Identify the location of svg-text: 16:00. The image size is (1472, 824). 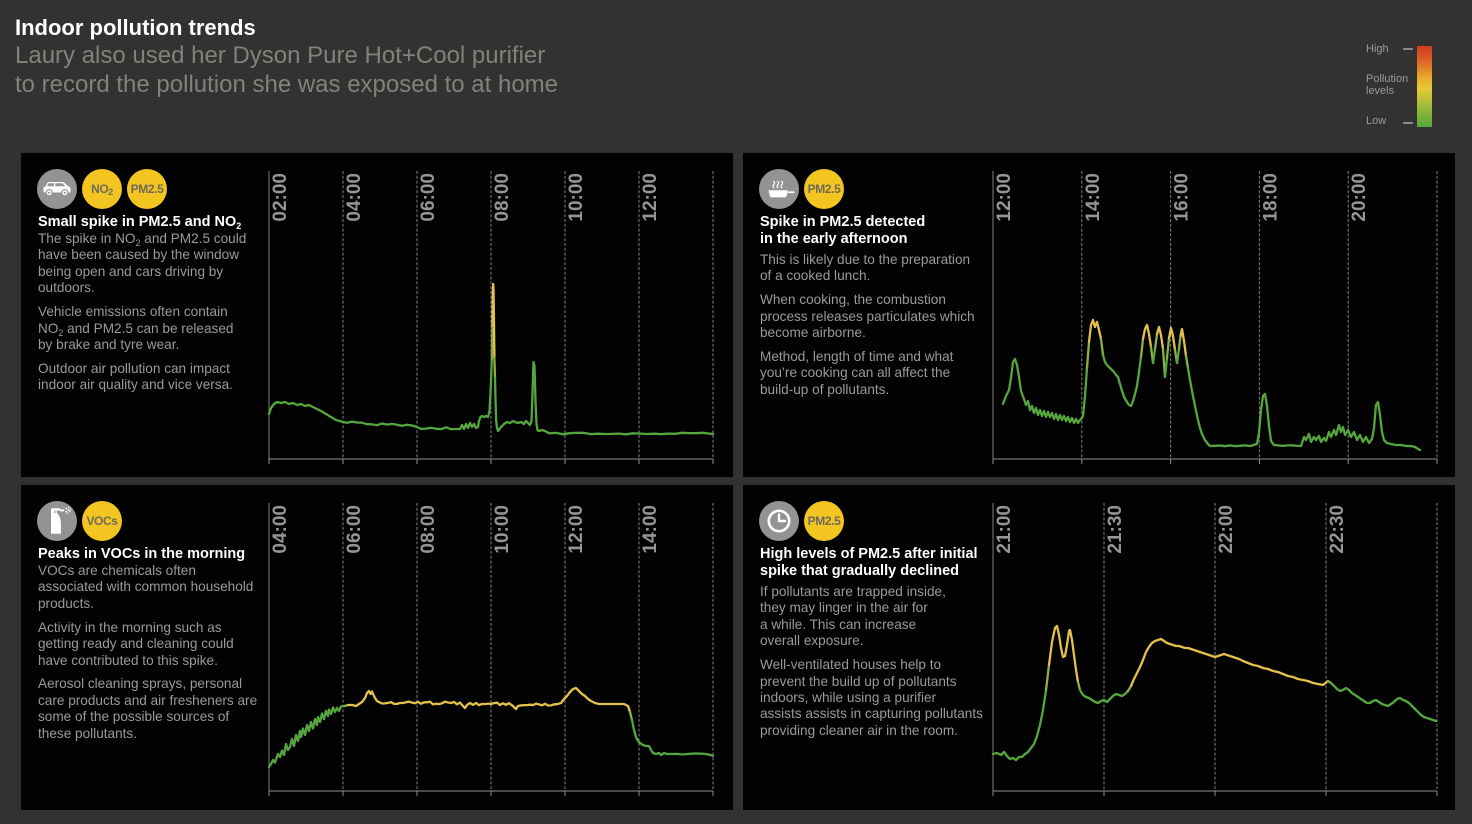
(1182, 197).